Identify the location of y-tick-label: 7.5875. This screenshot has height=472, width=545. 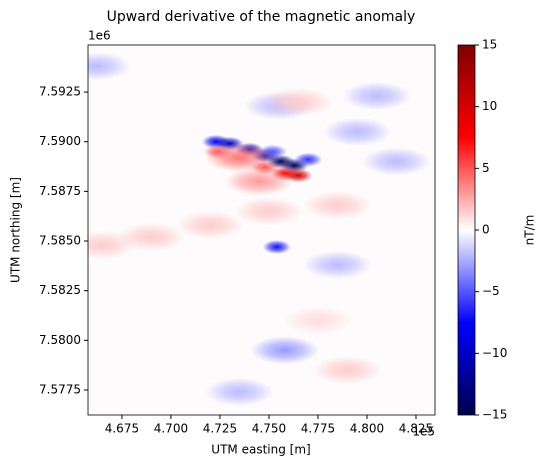
(60, 191).